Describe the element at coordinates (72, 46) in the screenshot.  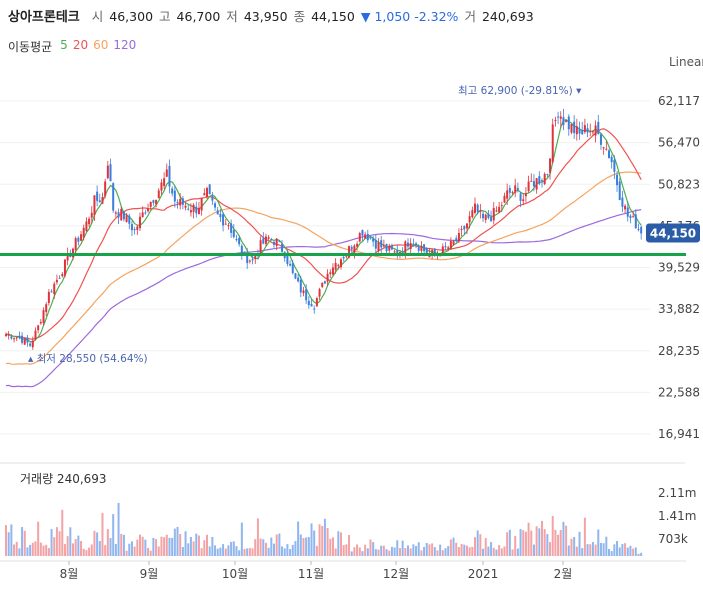
I see `moving-average-legend: 이동평균 5 20 60 120` at that location.